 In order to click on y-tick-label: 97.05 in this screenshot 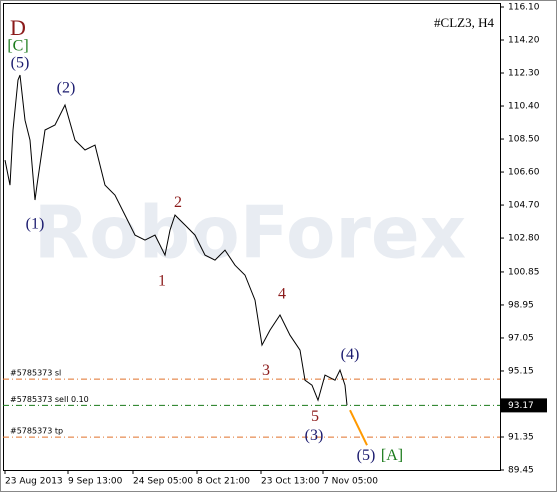, I will do `click(521, 338)`.